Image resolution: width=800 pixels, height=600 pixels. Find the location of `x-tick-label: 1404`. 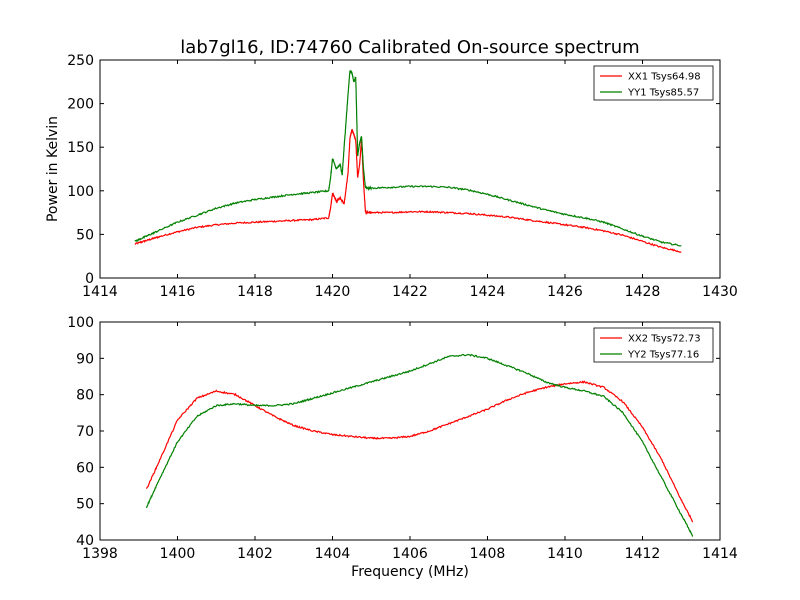

x-tick-label: 1404 is located at coordinates (333, 554).